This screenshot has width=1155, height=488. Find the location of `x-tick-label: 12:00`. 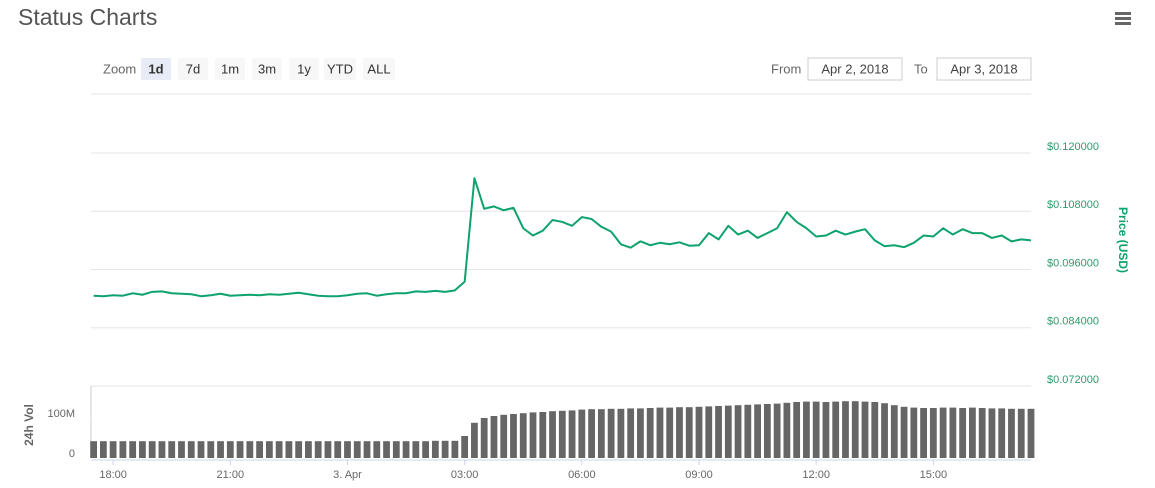

x-tick-label: 12:00 is located at coordinates (816, 475).